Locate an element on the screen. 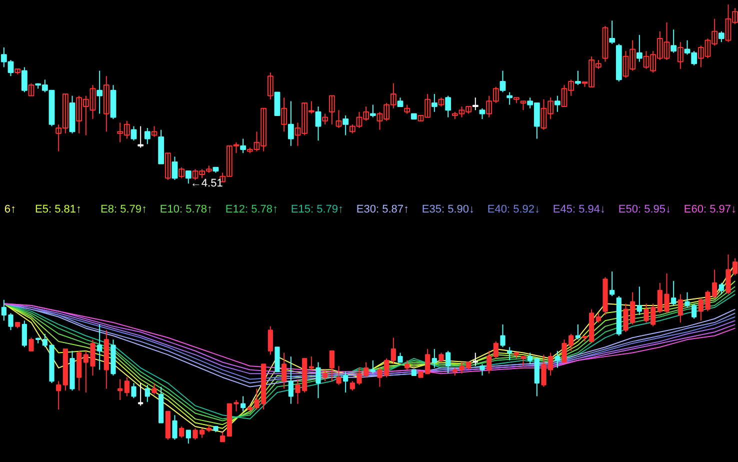 Image resolution: width=738 pixels, height=462 pixels. annotation: ←4.51 is located at coordinates (206, 184).